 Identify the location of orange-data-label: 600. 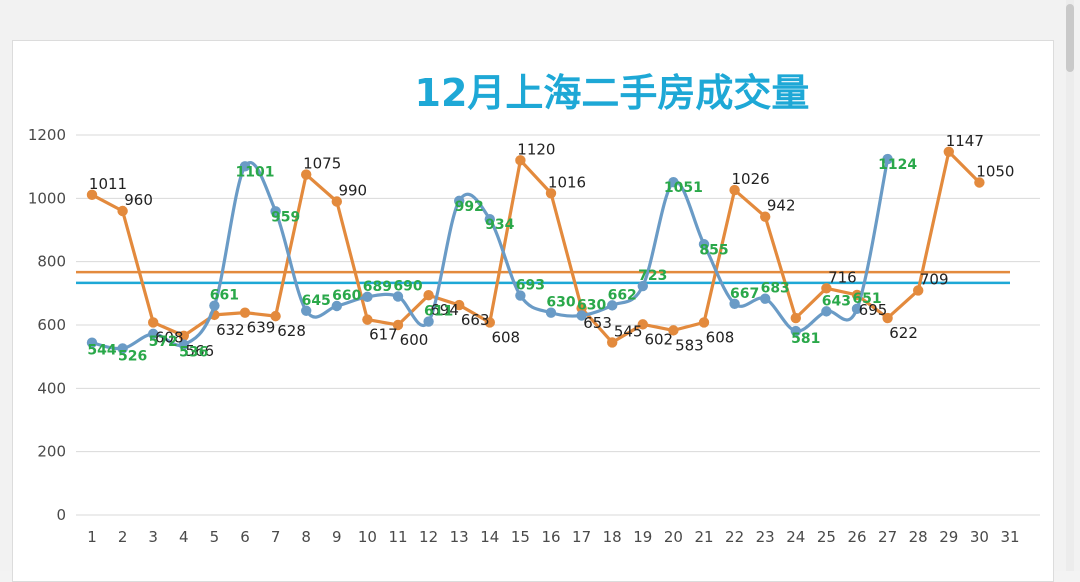
(414, 340).